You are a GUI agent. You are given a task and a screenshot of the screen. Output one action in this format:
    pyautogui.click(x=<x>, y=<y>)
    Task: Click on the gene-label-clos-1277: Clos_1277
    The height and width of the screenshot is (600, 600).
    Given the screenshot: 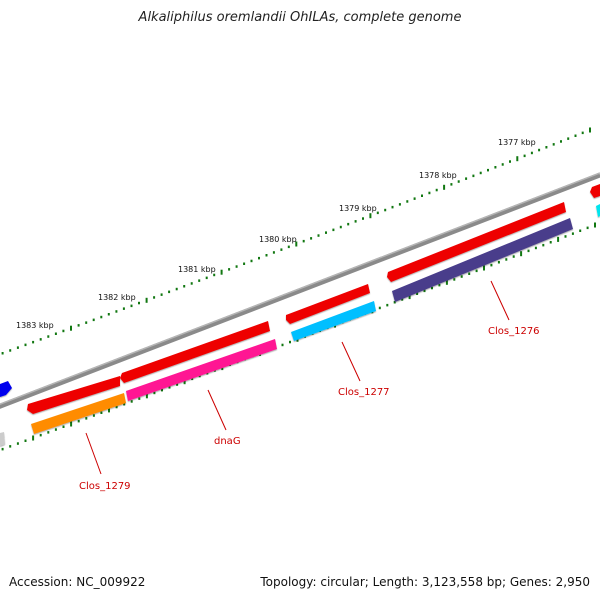 What is the action you would take?
    pyautogui.click(x=364, y=392)
    